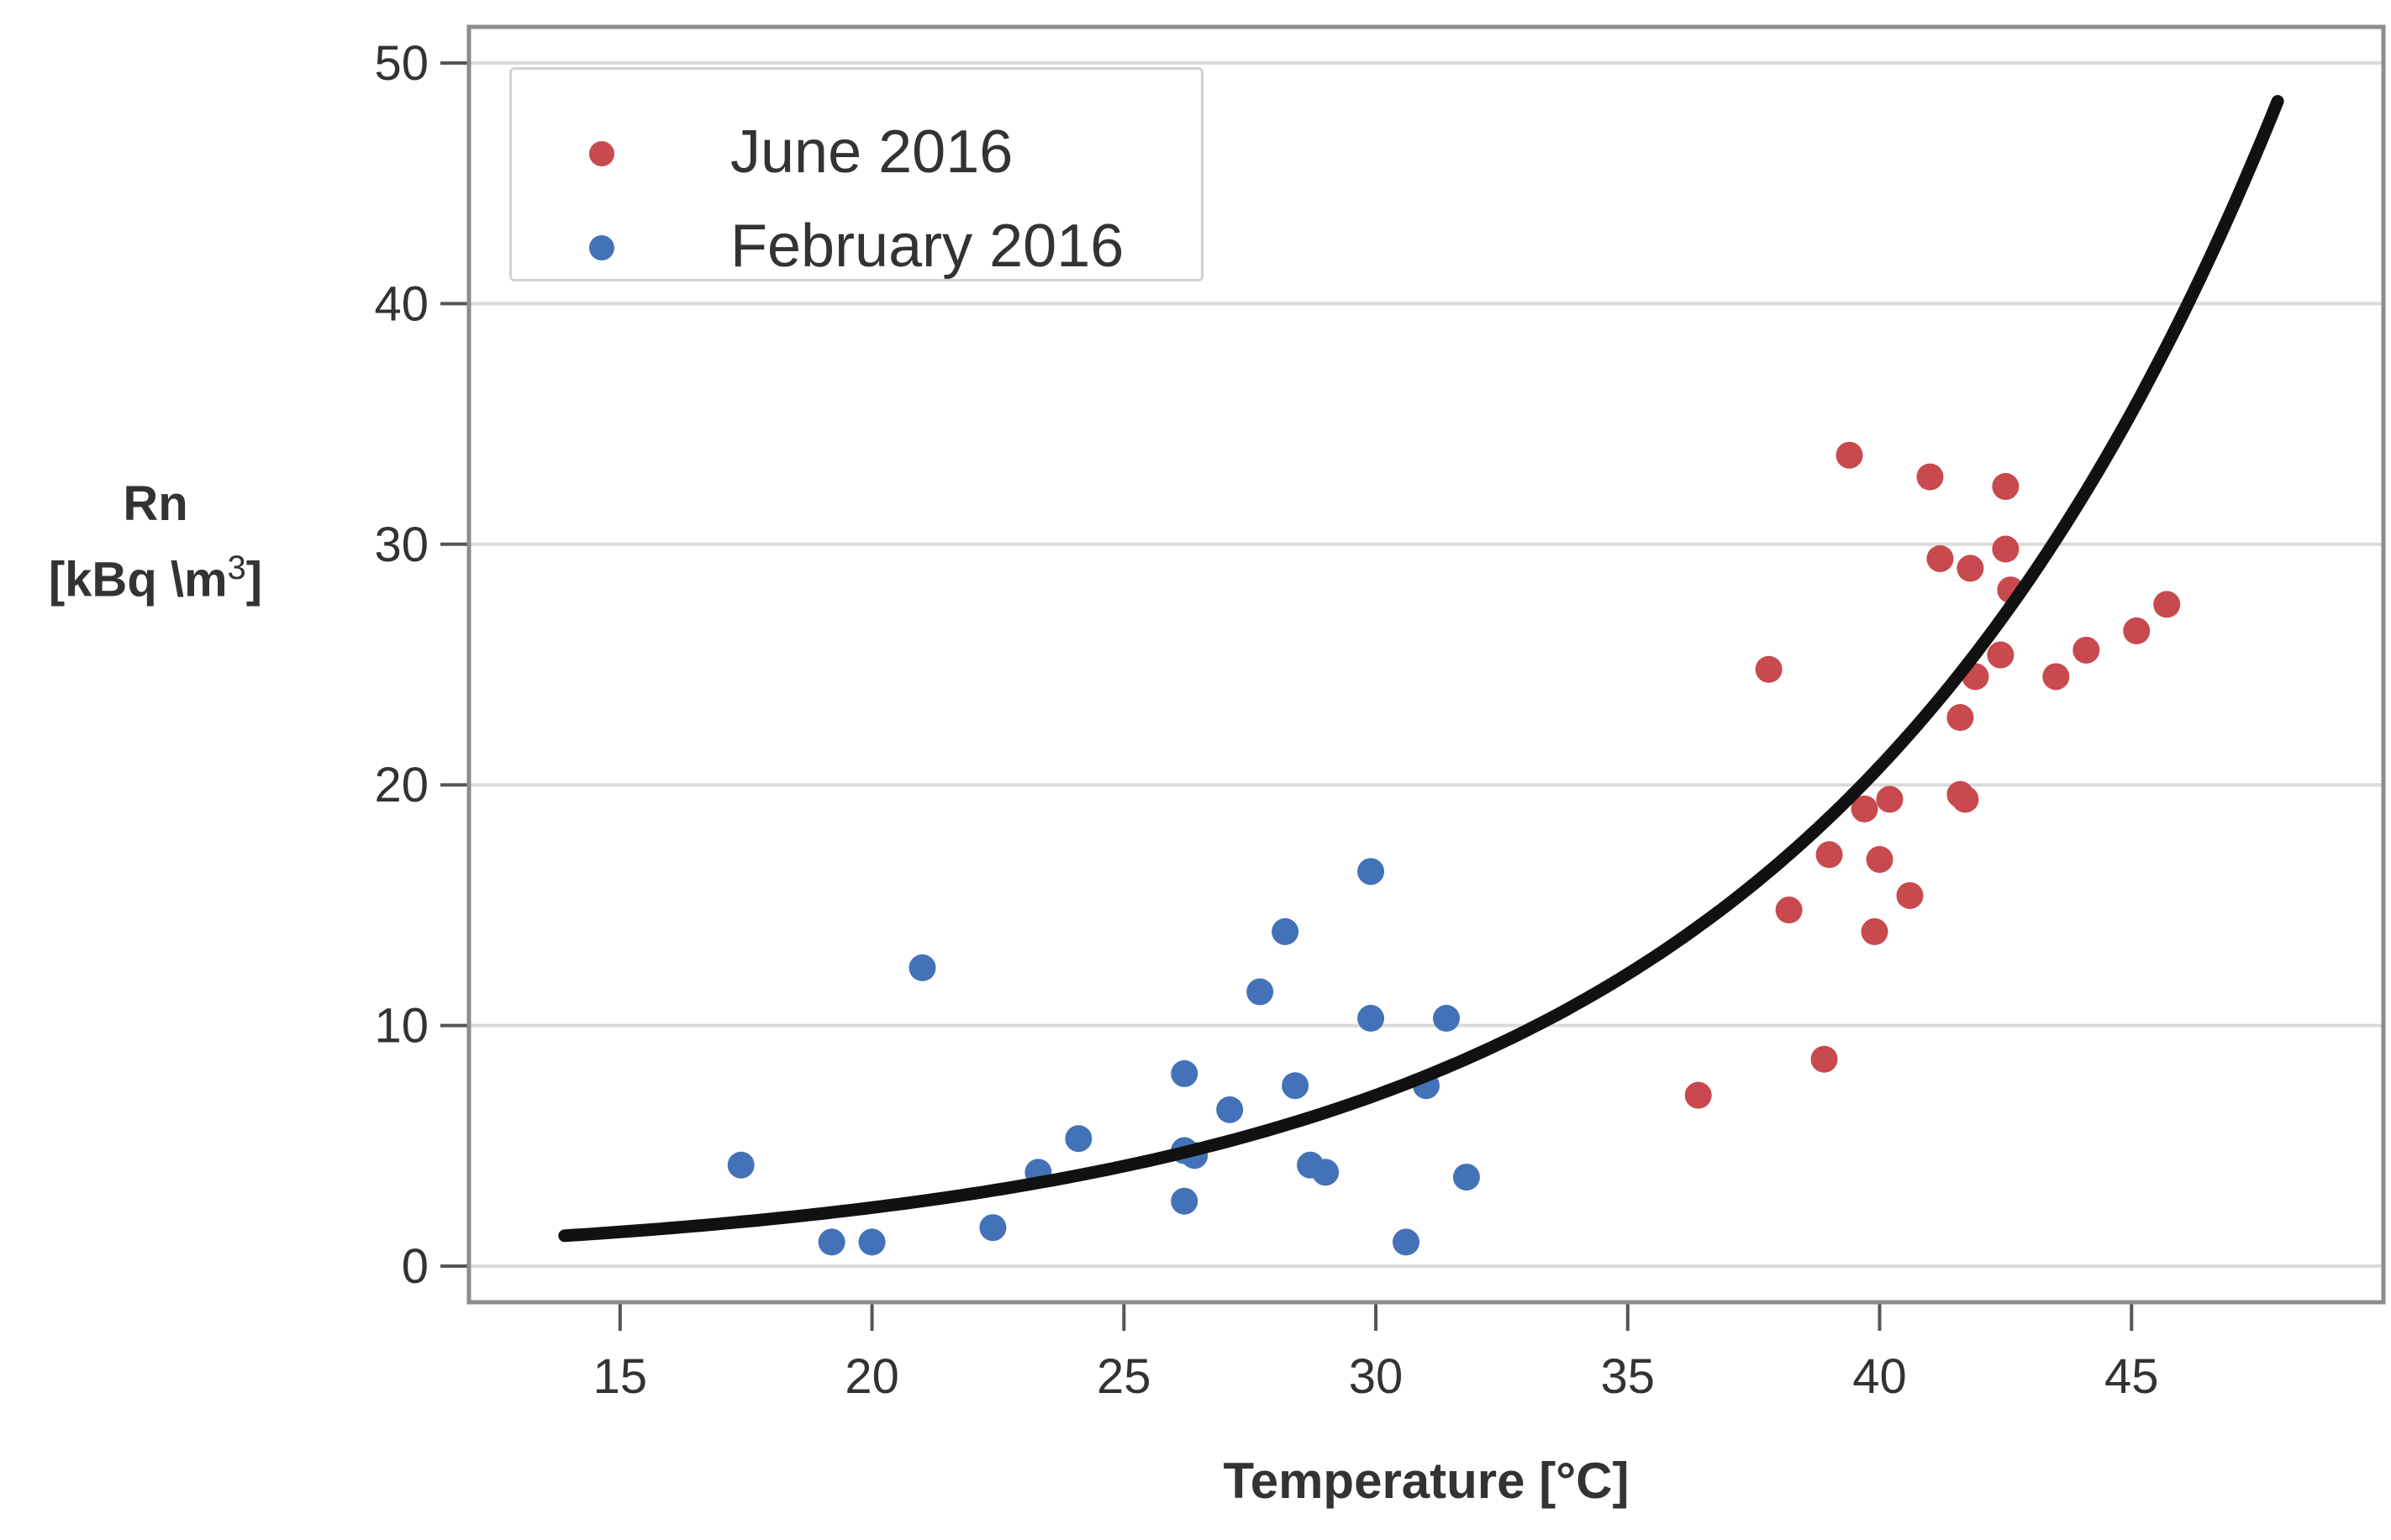  What do you see at coordinates (1628, 1377) in the screenshot?
I see `x-tick-label-35: 35` at bounding box center [1628, 1377].